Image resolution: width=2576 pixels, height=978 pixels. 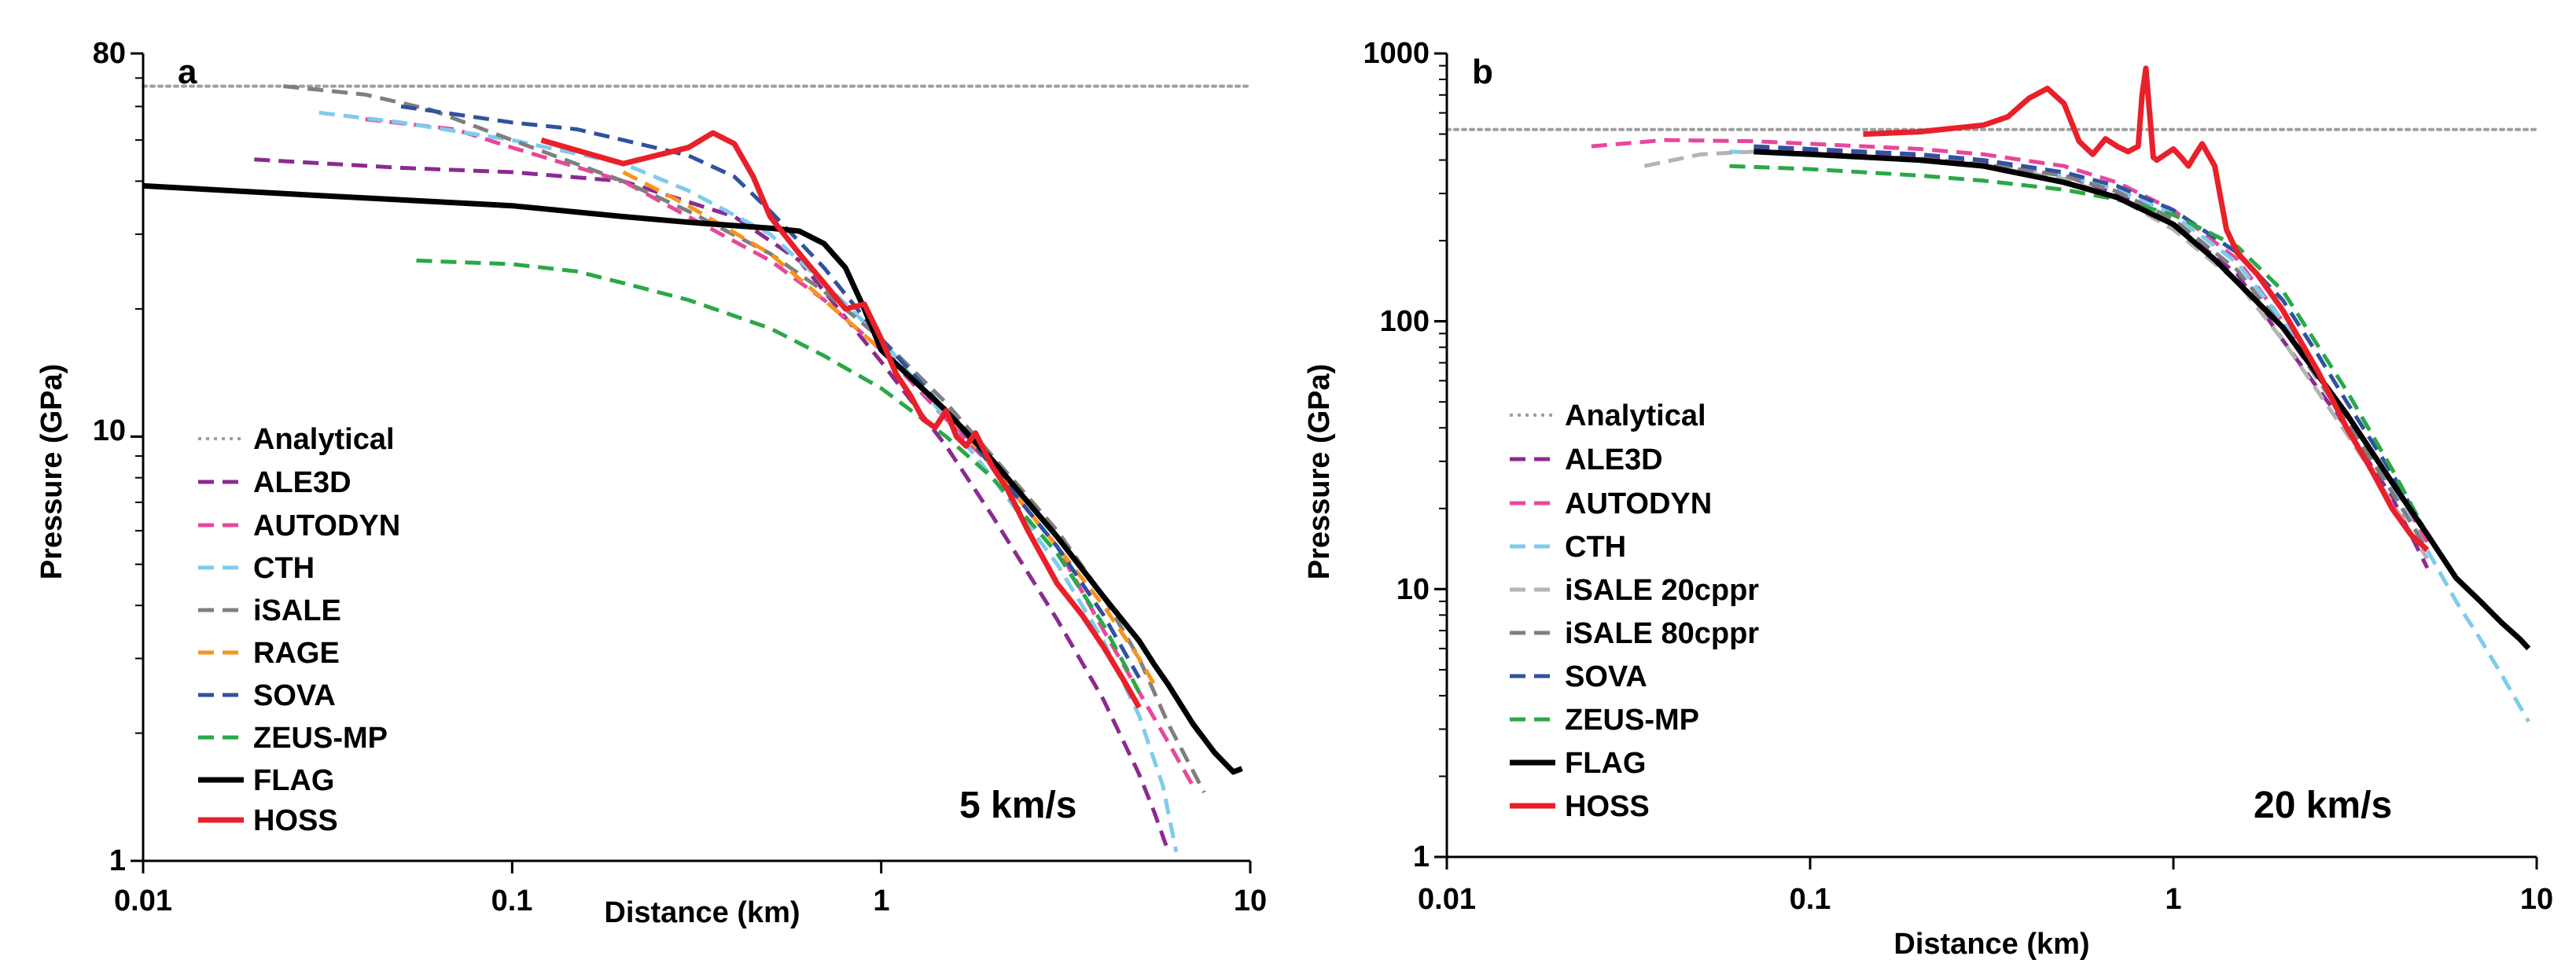 What do you see at coordinates (1405, 322) in the screenshot?
I see `y-tick-label: 100` at bounding box center [1405, 322].